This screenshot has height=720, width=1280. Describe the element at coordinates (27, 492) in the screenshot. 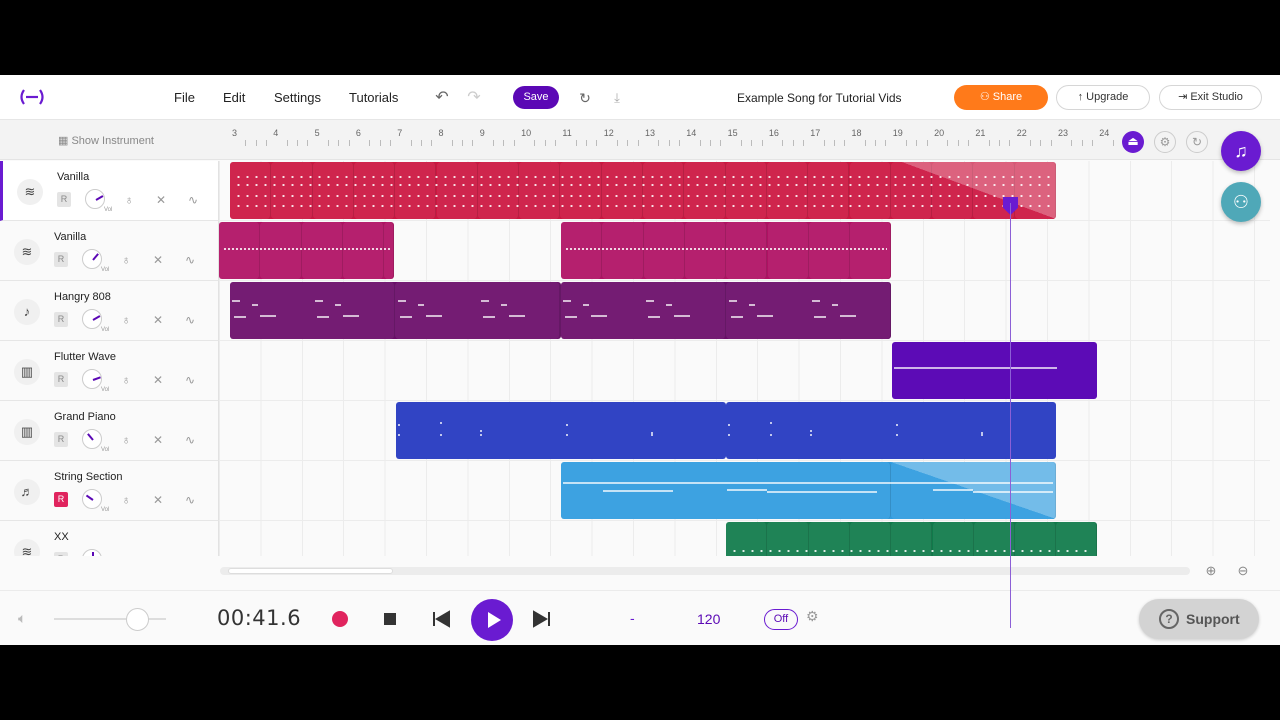

I see `violin-icon: ♬` at that location.